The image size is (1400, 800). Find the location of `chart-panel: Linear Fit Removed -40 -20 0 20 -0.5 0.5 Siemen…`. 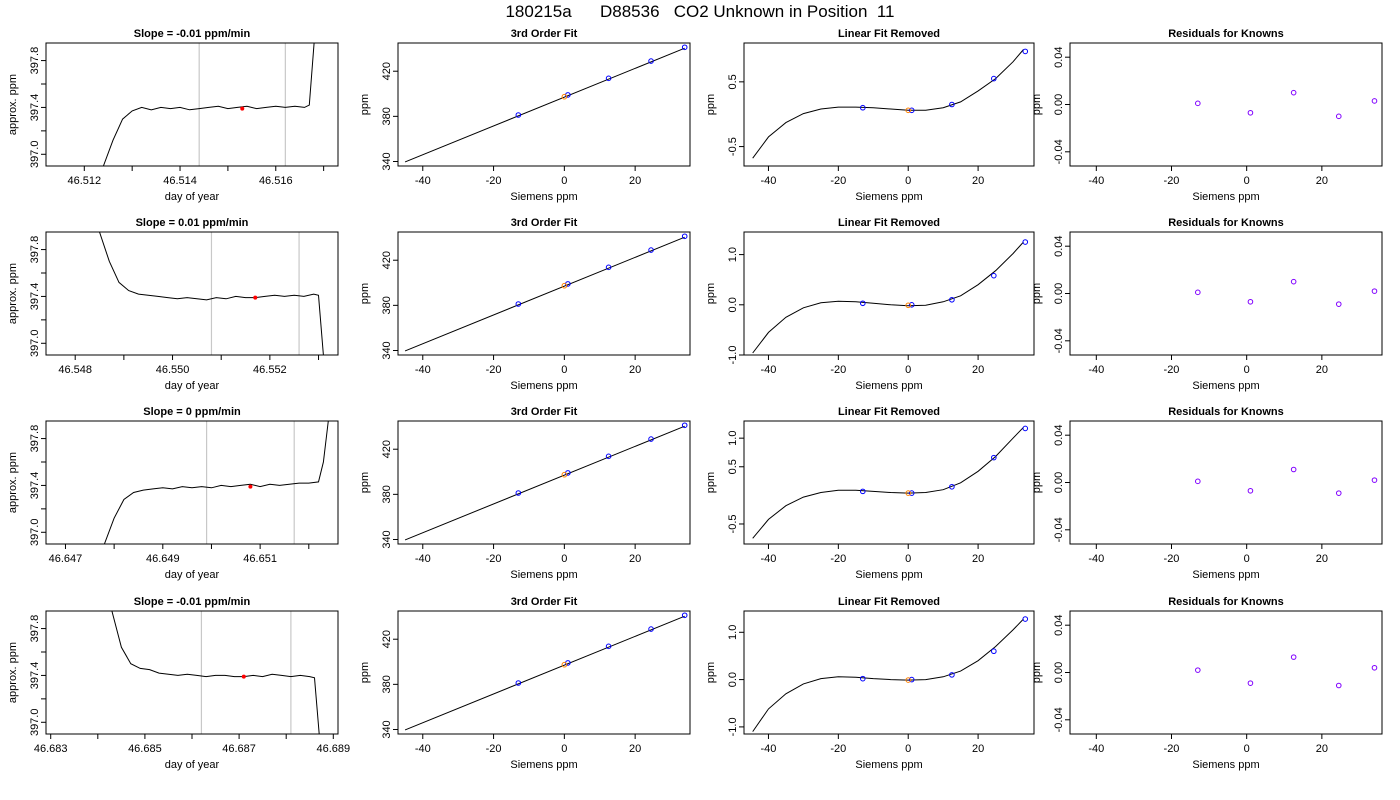

chart-panel: Linear Fit Removed -40 -20 0 20 -0.5 0.5 Siemen… is located at coordinates (870, 115).